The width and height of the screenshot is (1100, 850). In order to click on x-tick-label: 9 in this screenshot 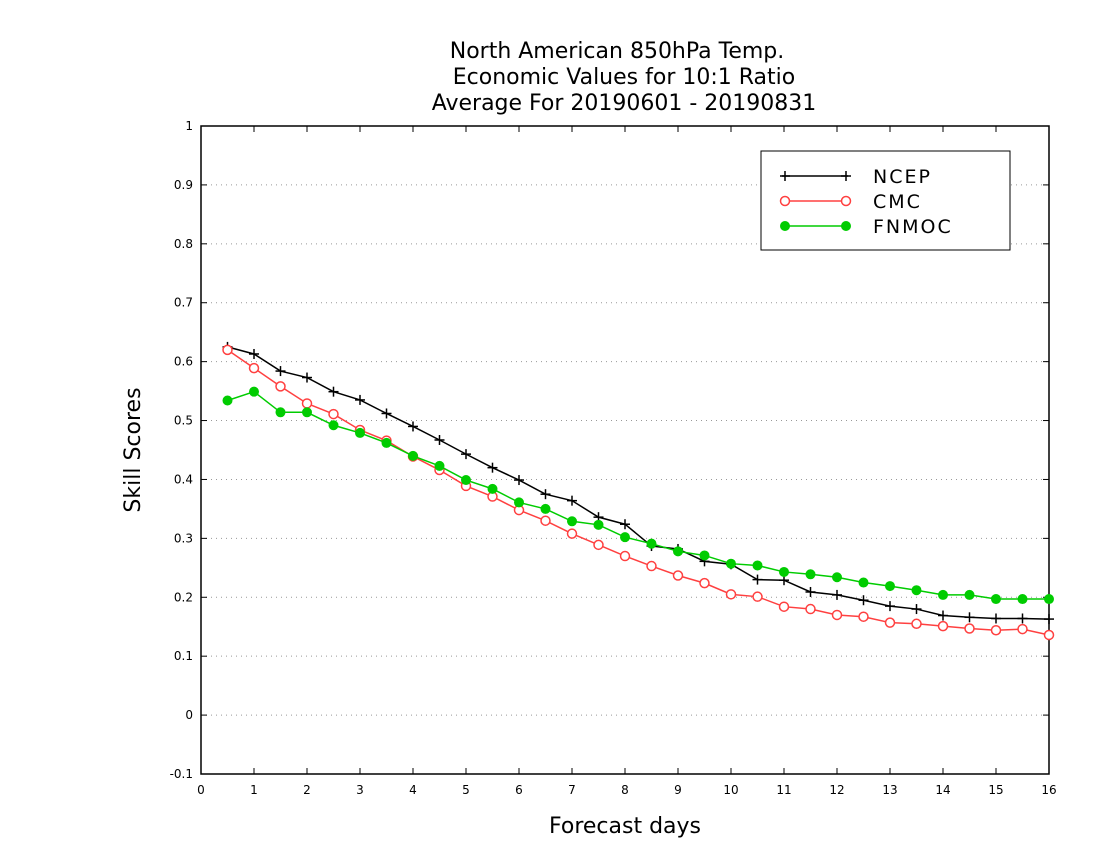, I will do `click(678, 790)`.